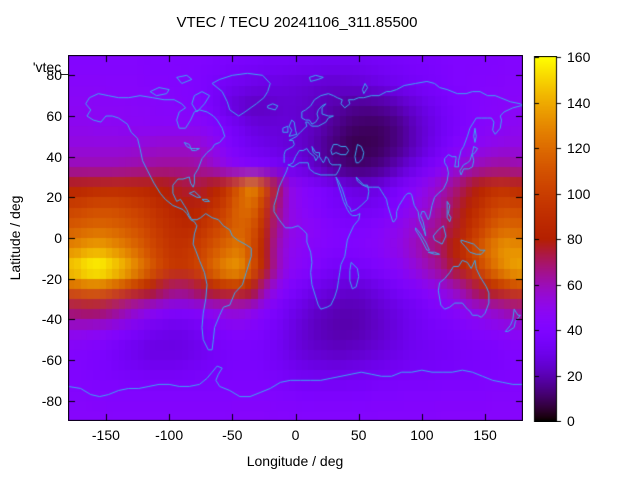  What do you see at coordinates (579, 57) in the screenshot?
I see `colorbar-tick-label: 160` at bounding box center [579, 57].